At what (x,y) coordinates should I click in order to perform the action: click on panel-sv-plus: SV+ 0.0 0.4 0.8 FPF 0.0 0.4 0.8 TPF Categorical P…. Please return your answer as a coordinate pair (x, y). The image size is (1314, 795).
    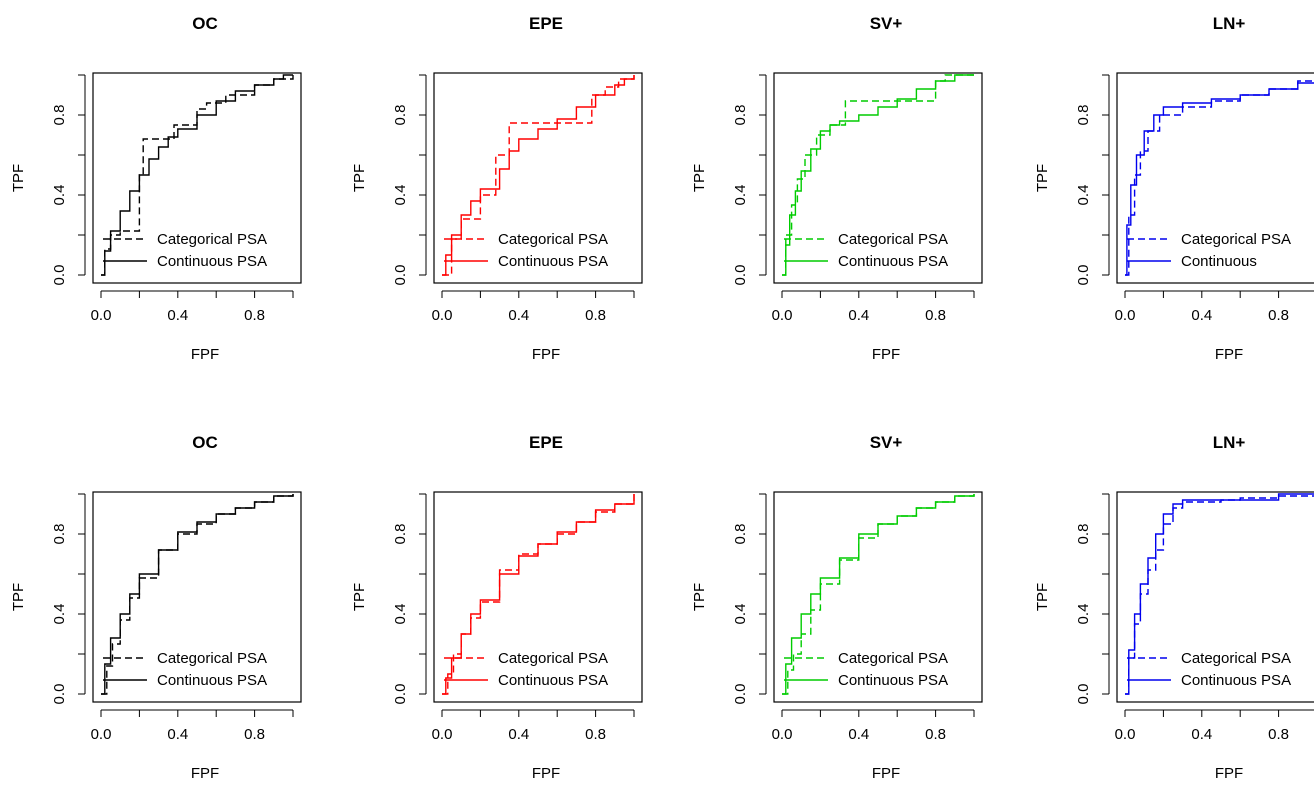
    Looking at the image, I should click on (837, 607).